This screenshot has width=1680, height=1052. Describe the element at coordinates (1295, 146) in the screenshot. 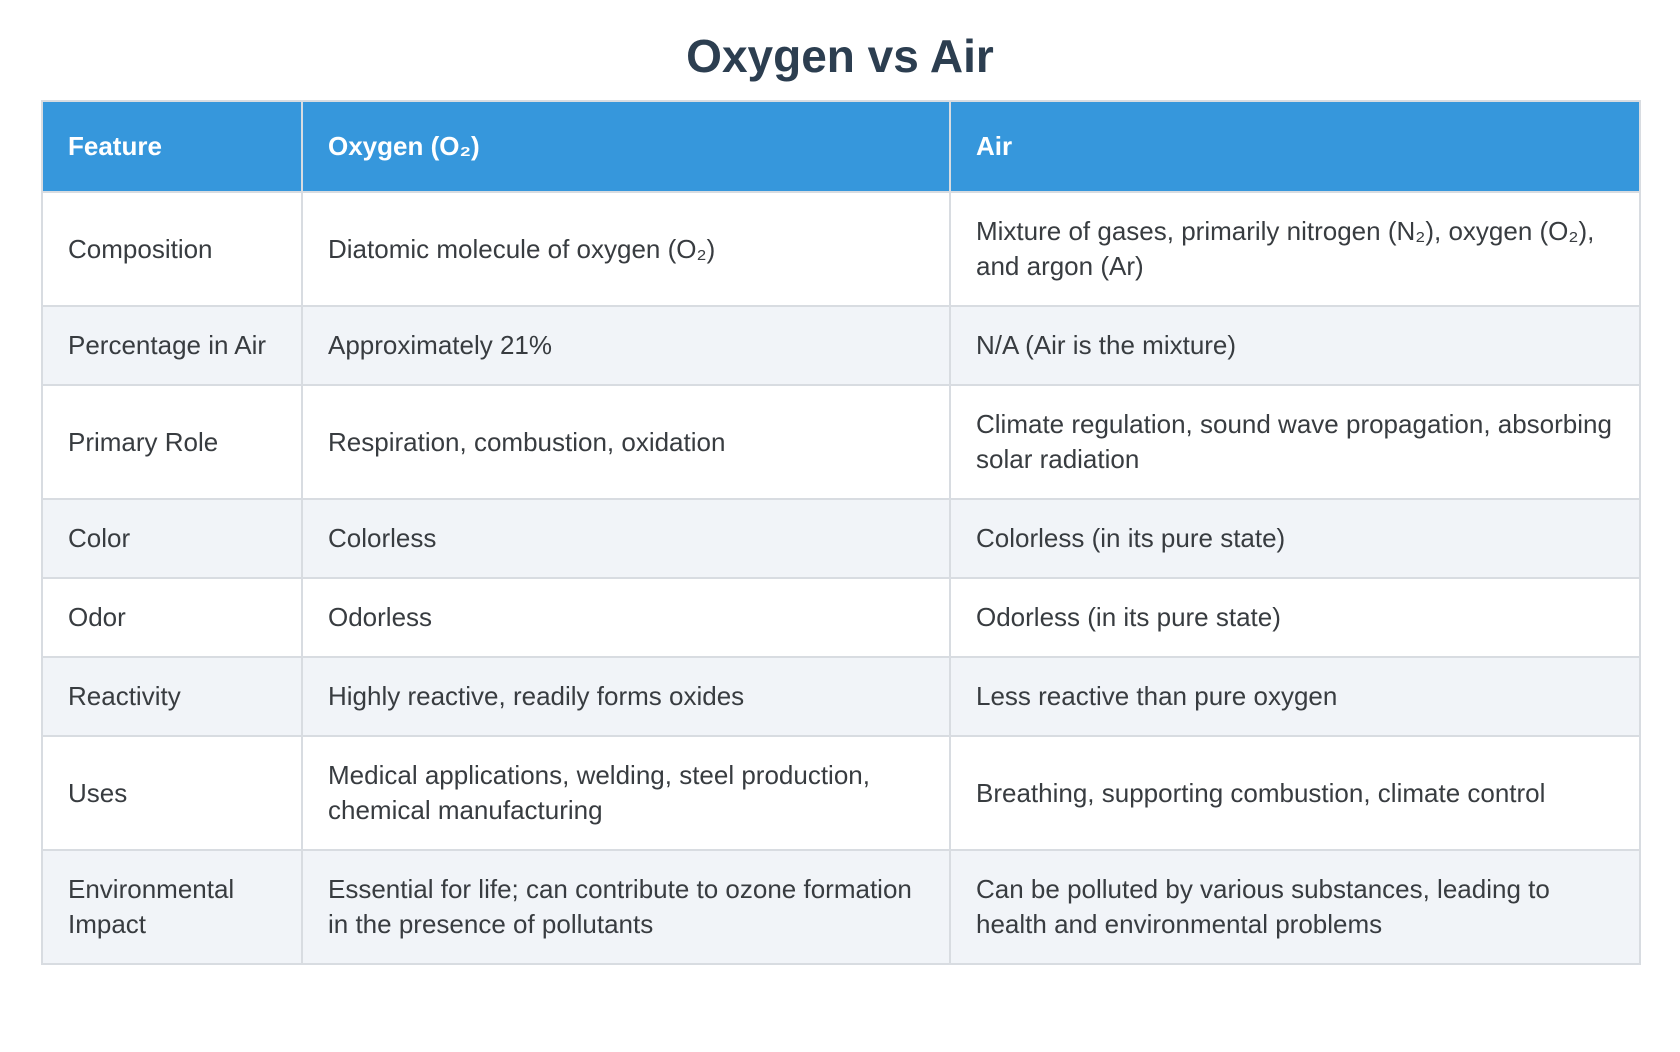

I see `column-header-air: Air` at that location.